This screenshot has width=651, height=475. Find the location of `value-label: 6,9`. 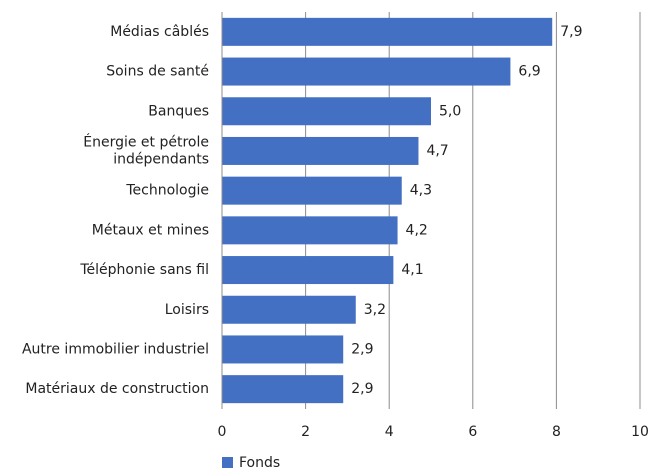

value-label: 6,9 is located at coordinates (529, 72).